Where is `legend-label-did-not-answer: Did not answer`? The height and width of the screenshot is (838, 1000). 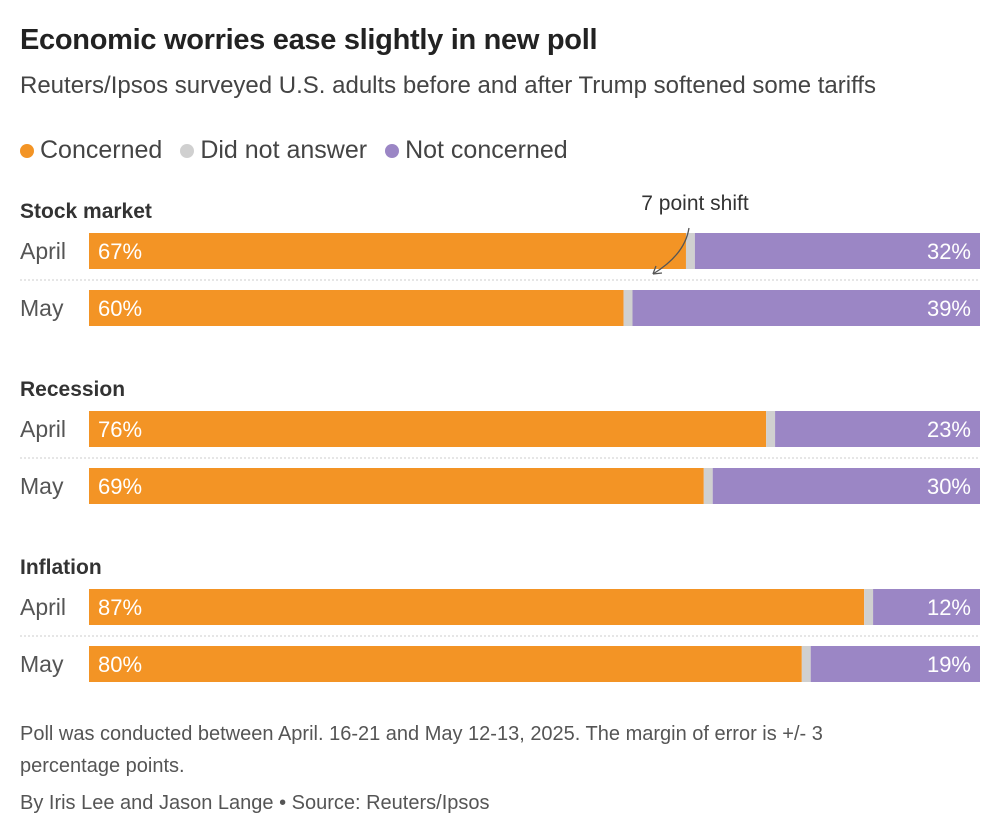 legend-label-did-not-answer: Did not answer is located at coordinates (284, 150).